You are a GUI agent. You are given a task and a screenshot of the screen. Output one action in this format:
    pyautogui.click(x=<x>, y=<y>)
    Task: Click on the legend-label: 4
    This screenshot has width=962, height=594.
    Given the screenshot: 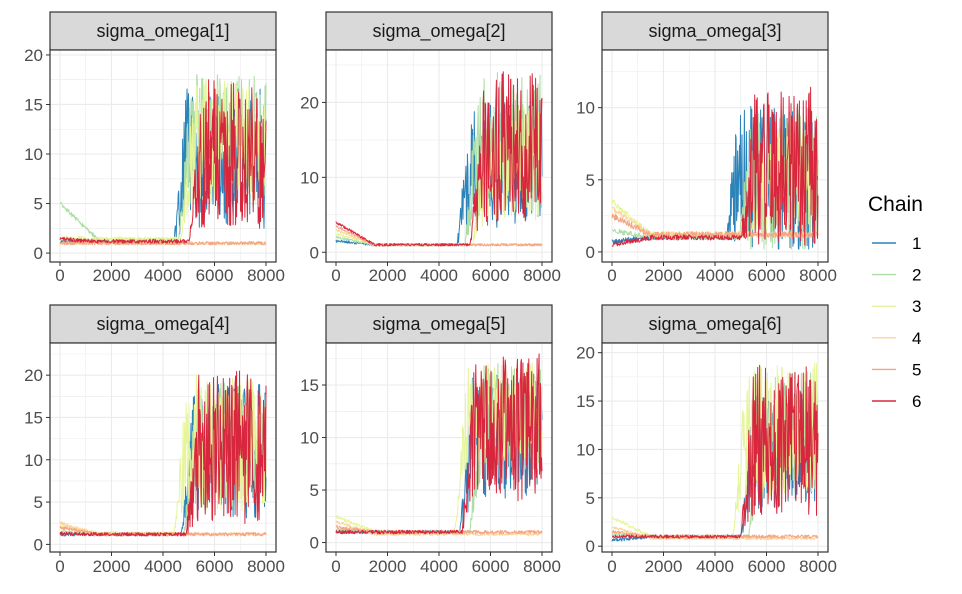 What is the action you would take?
    pyautogui.click(x=916, y=338)
    